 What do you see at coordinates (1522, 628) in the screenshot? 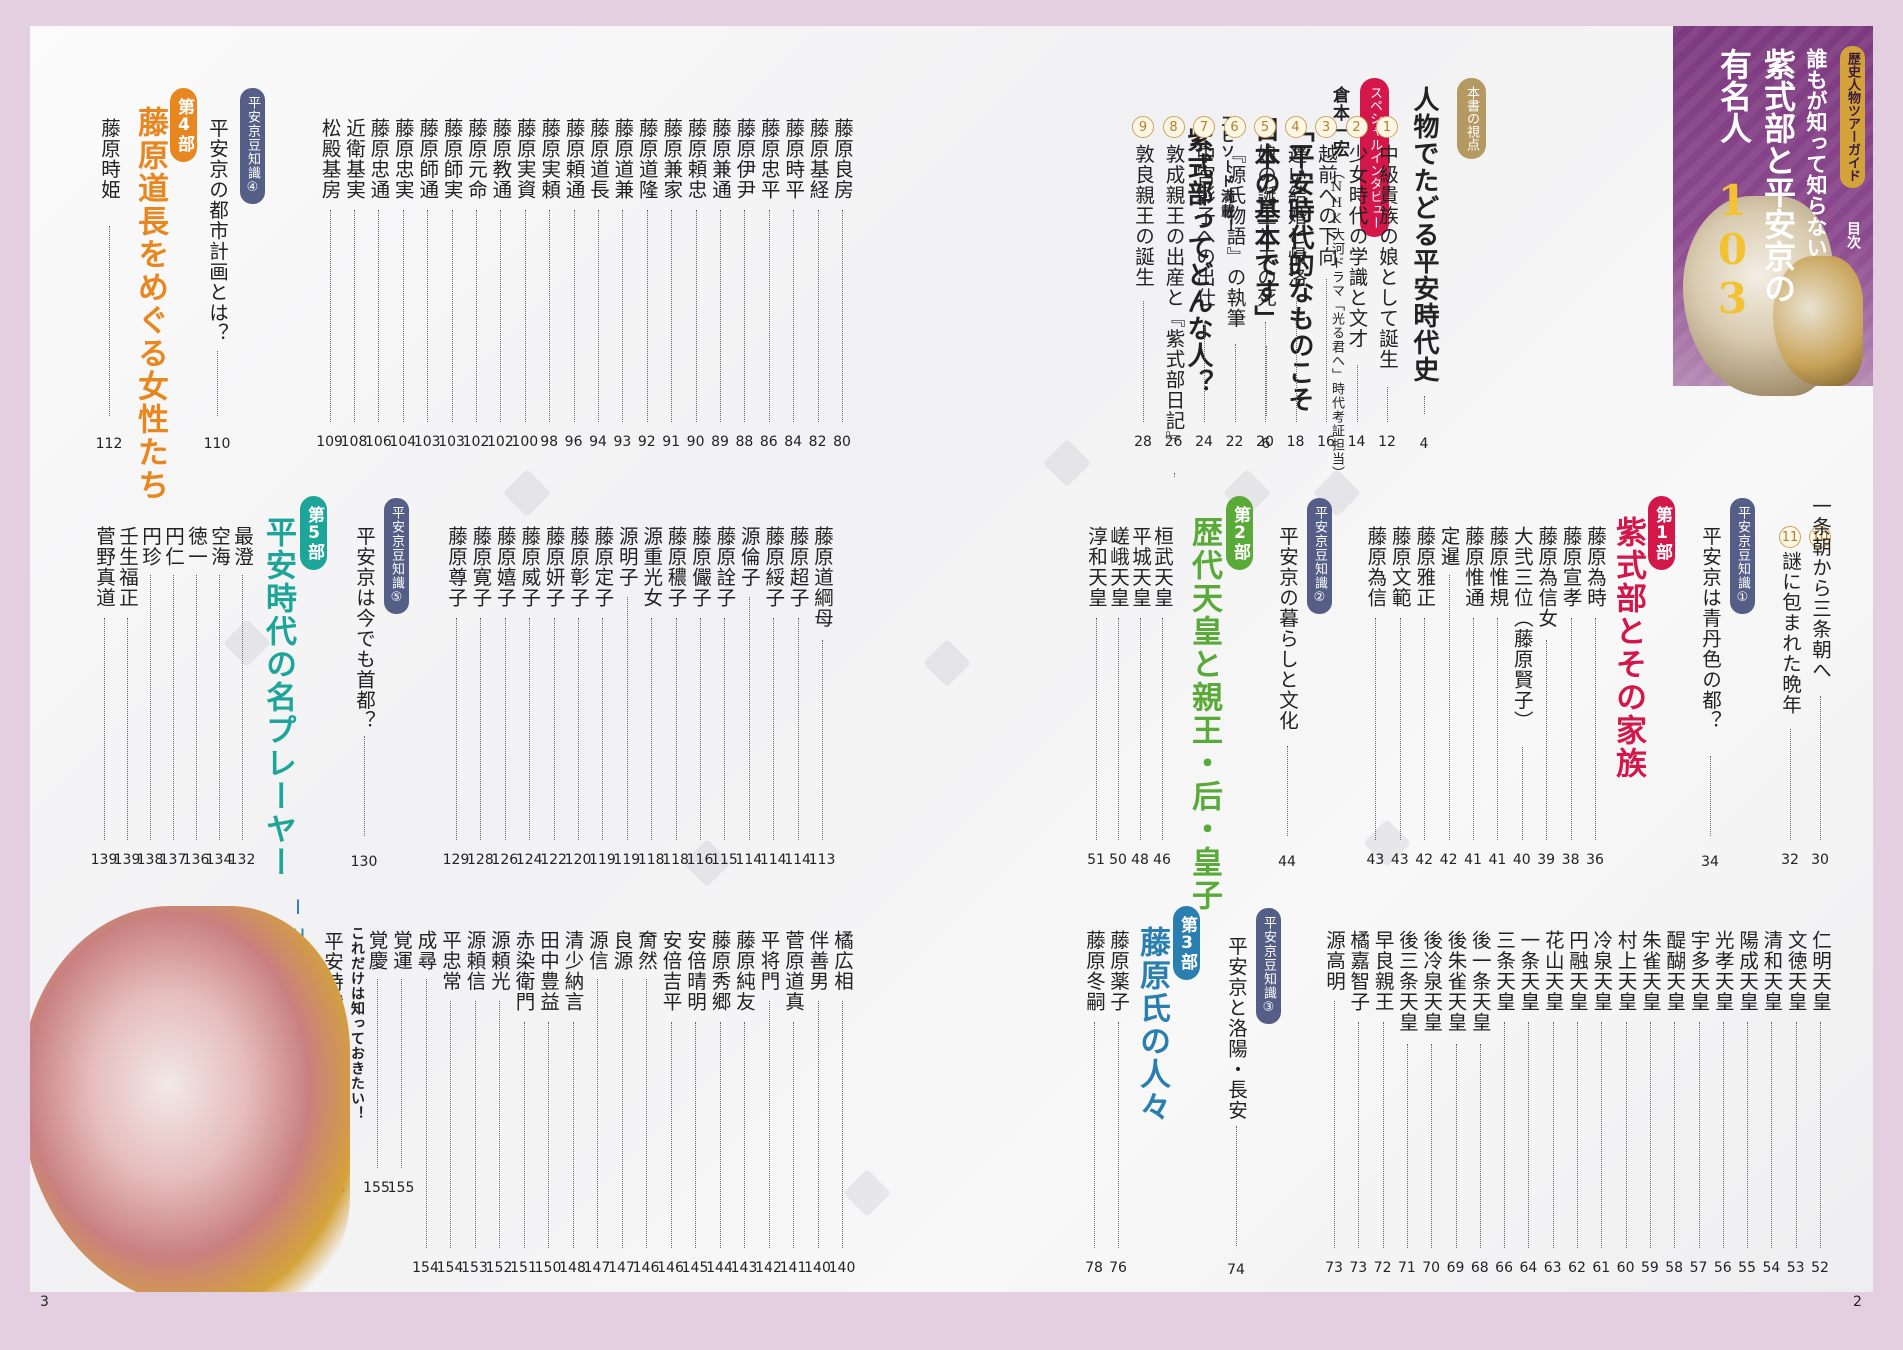
I see `person-entry: 大弐三位（藤原賢子）` at bounding box center [1522, 628].